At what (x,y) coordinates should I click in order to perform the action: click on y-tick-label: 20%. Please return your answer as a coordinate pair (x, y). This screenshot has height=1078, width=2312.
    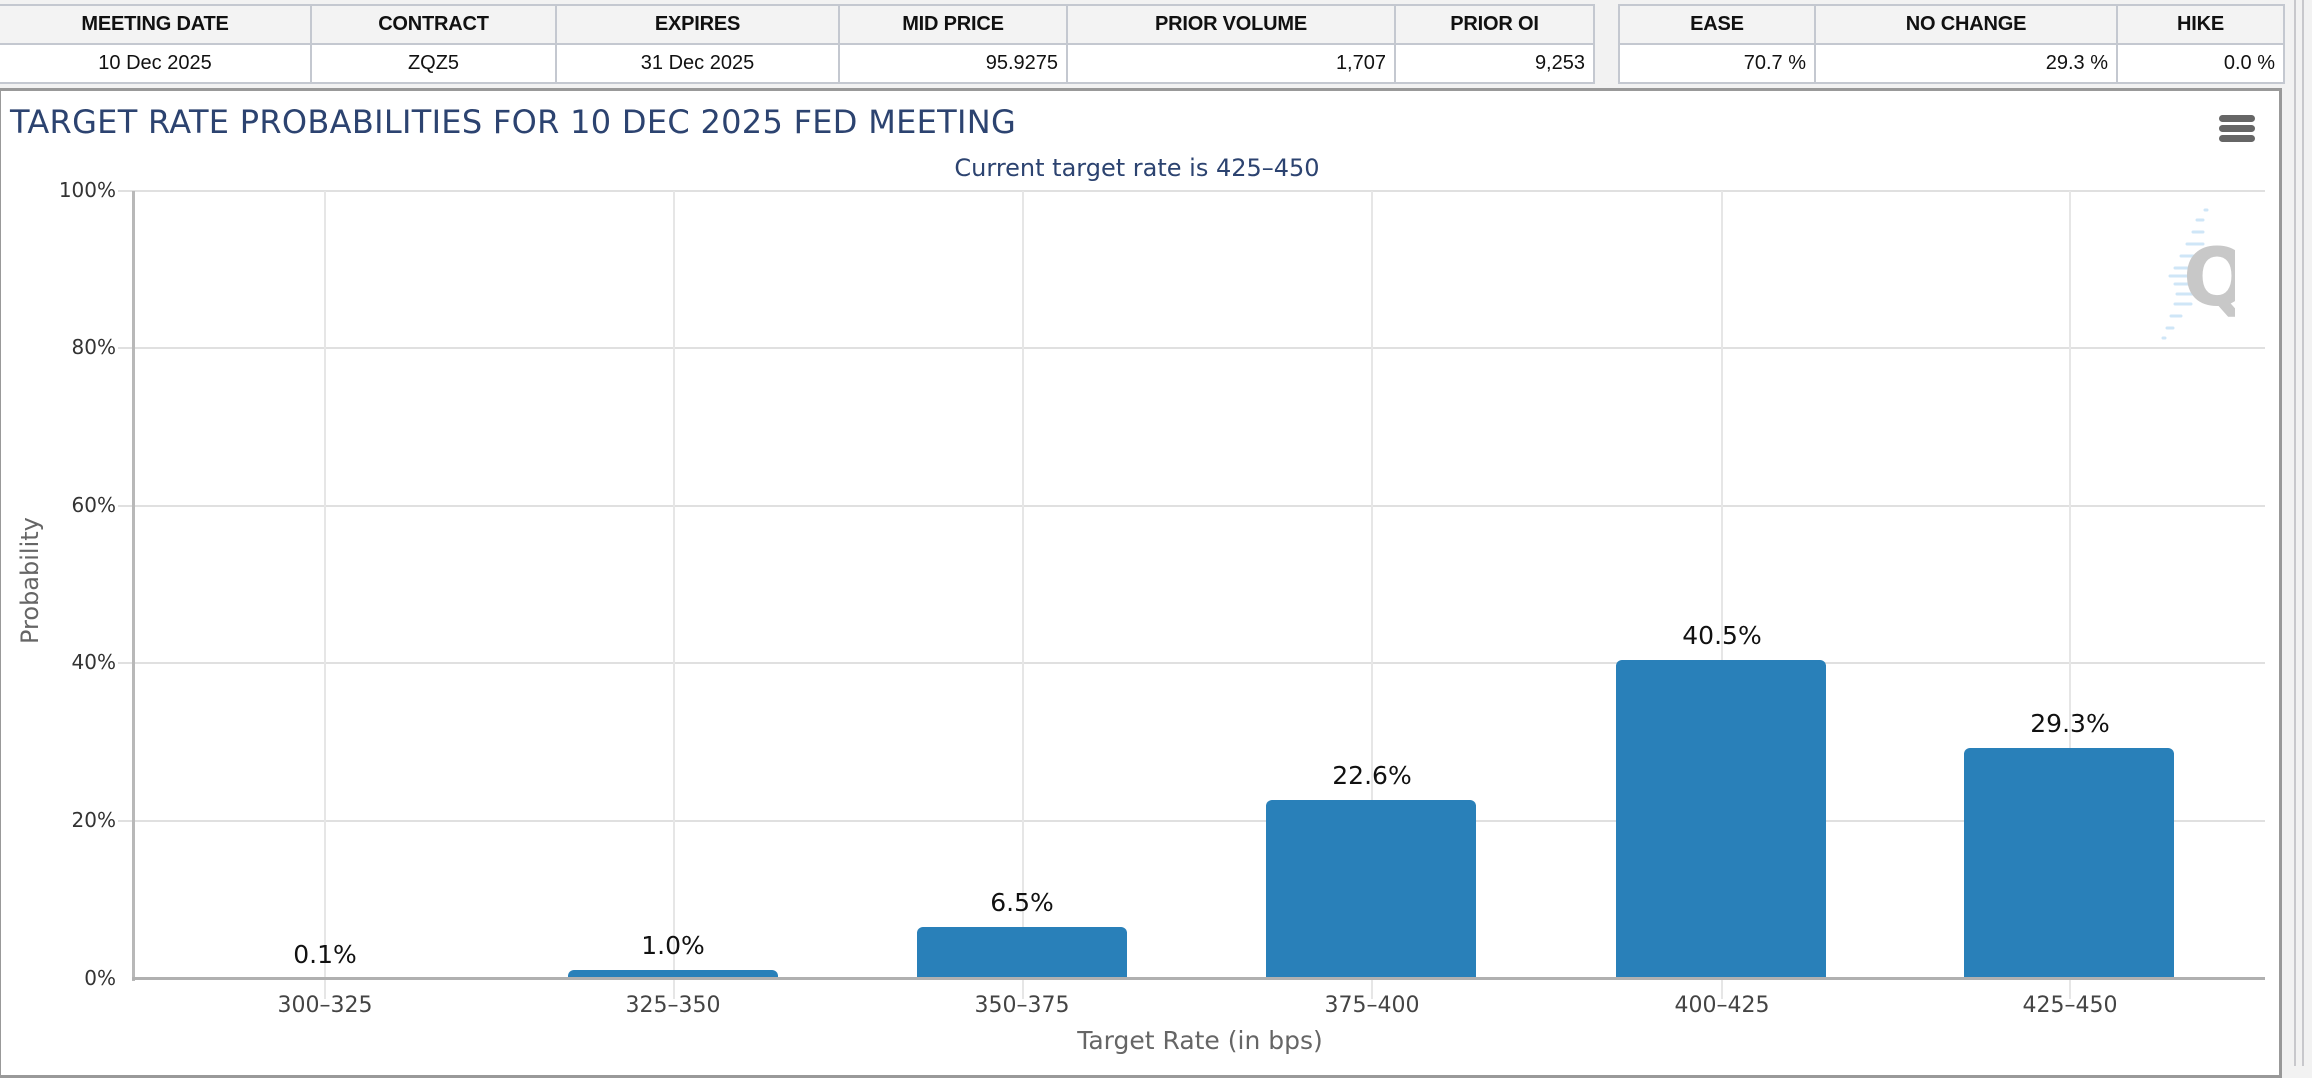
    Looking at the image, I should click on (93, 820).